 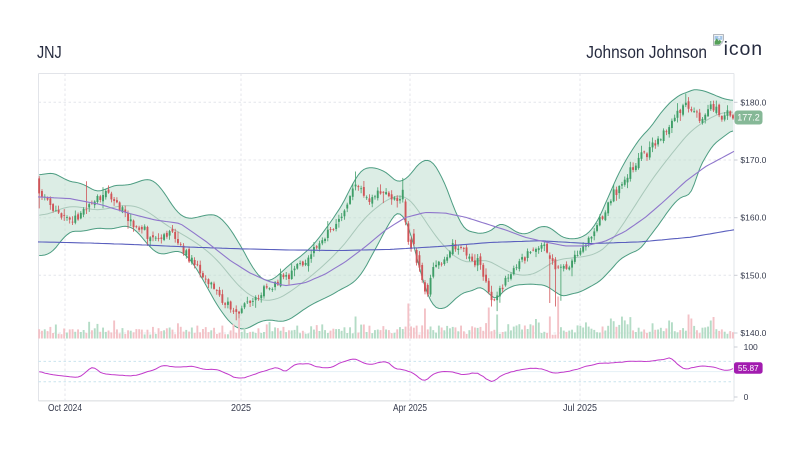 What do you see at coordinates (65, 408) in the screenshot?
I see `svg-text: Oct 2024` at bounding box center [65, 408].